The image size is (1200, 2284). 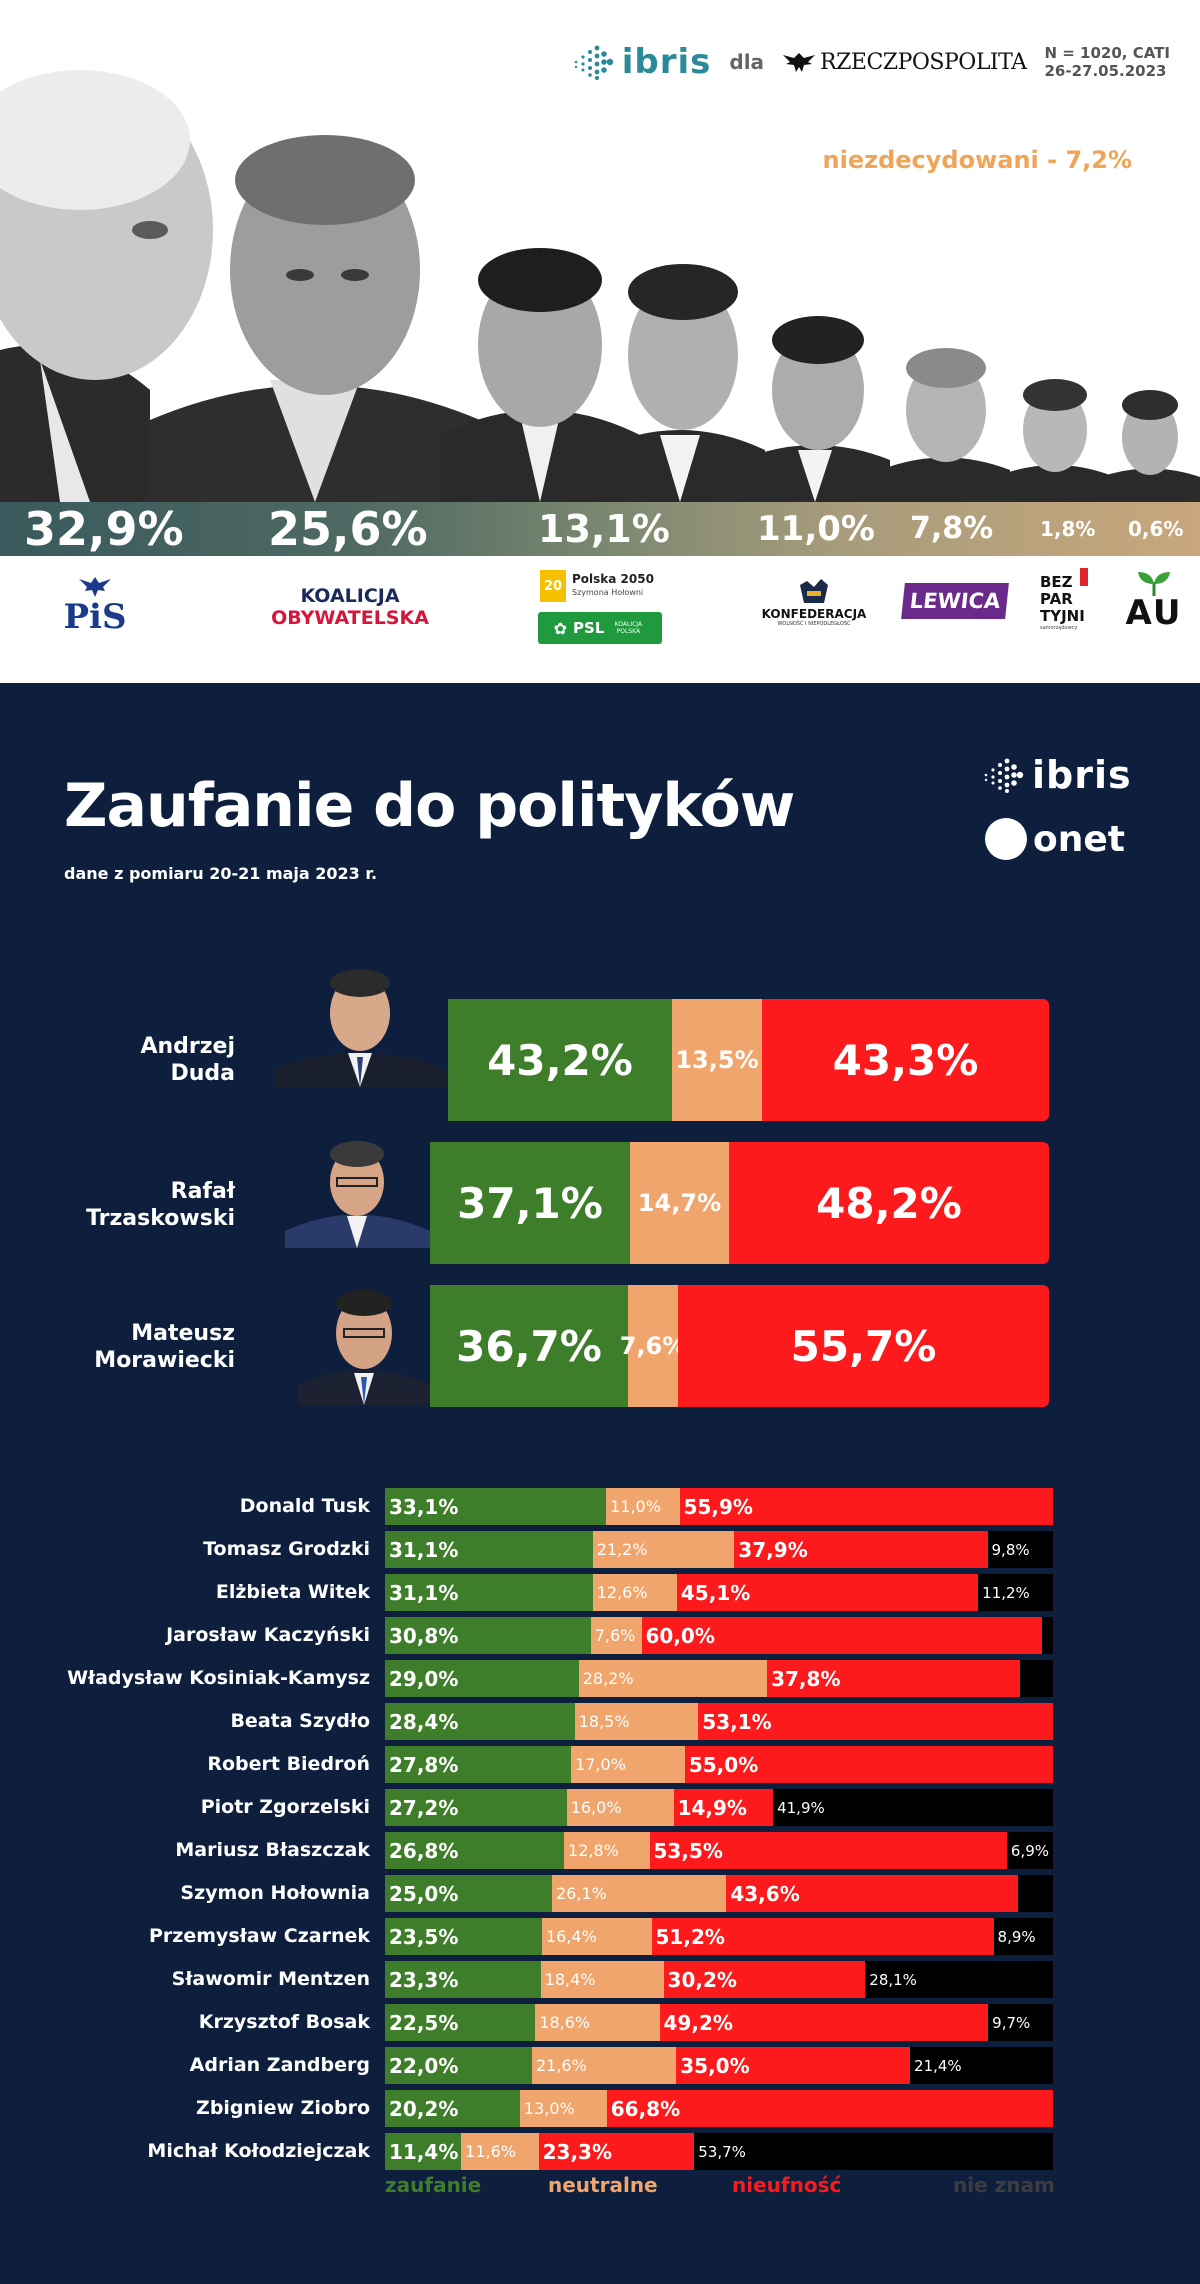 I want to click on bar-label-neutral: 13,0%, so click(x=549, y=2108).